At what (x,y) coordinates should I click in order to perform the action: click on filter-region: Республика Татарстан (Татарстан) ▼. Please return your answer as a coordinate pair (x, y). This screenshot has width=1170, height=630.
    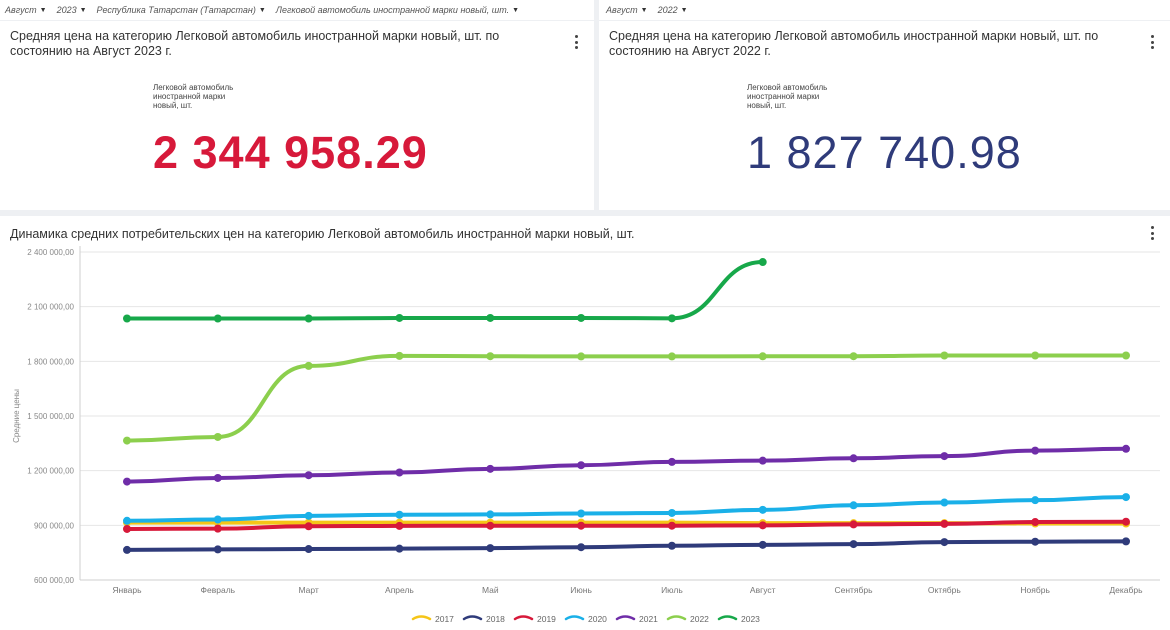
    Looking at the image, I should click on (181, 10).